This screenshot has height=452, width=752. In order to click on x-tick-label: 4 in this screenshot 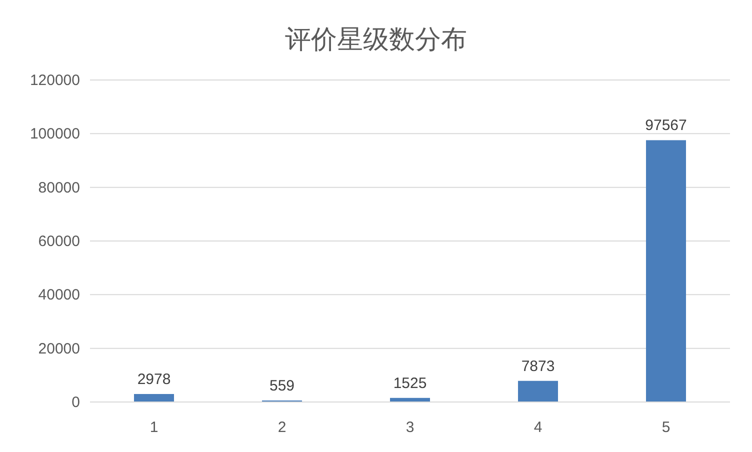, I will do `click(538, 427)`.